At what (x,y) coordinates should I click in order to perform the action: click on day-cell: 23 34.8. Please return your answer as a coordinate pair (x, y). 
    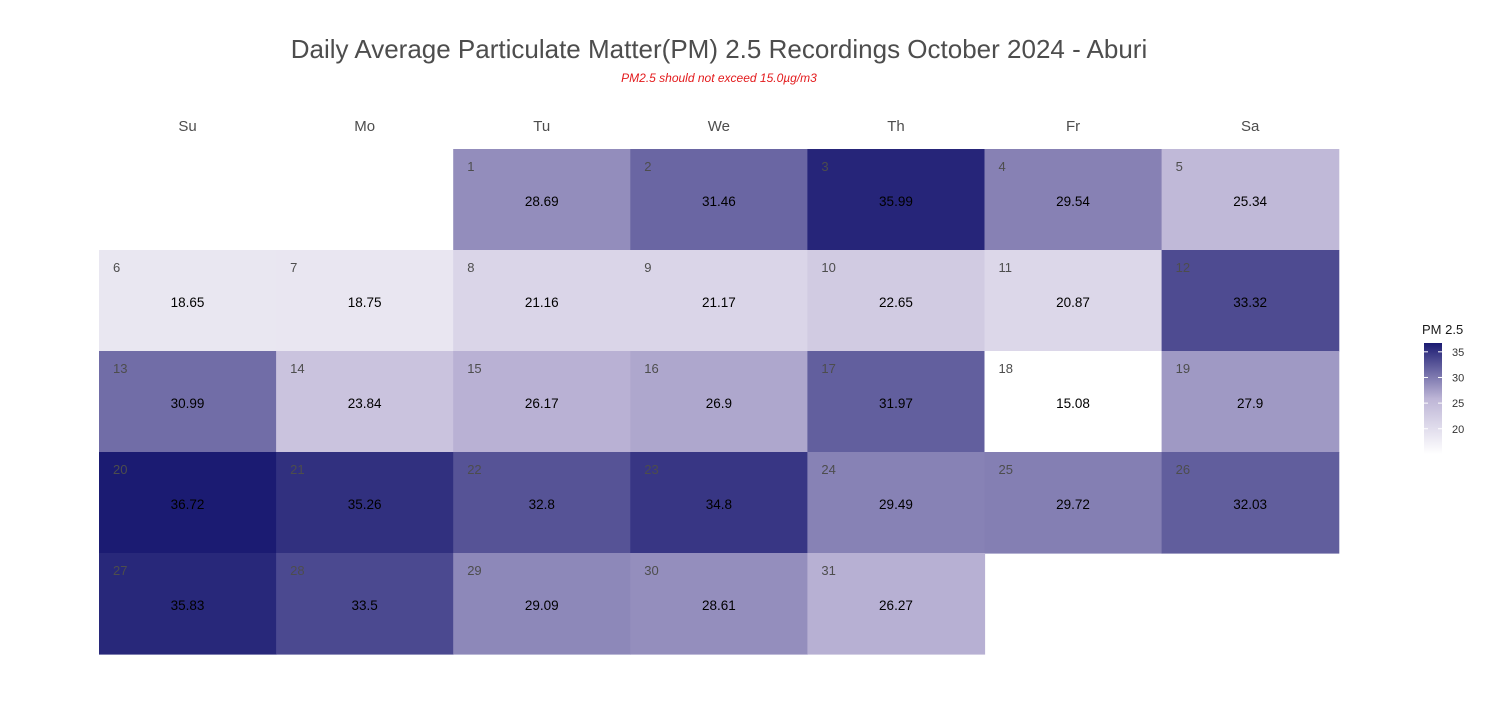
    Looking at the image, I should click on (719, 503).